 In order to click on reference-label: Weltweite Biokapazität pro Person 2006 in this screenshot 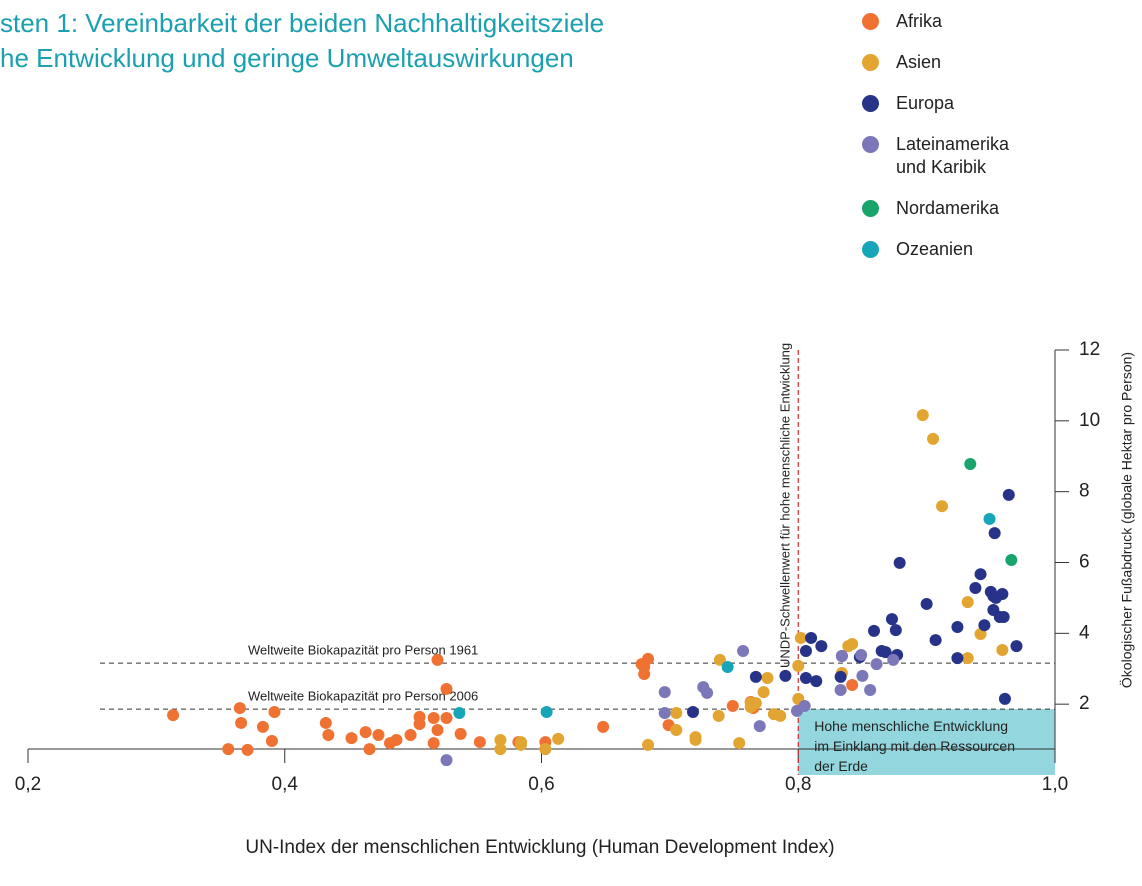, I will do `click(363, 696)`.